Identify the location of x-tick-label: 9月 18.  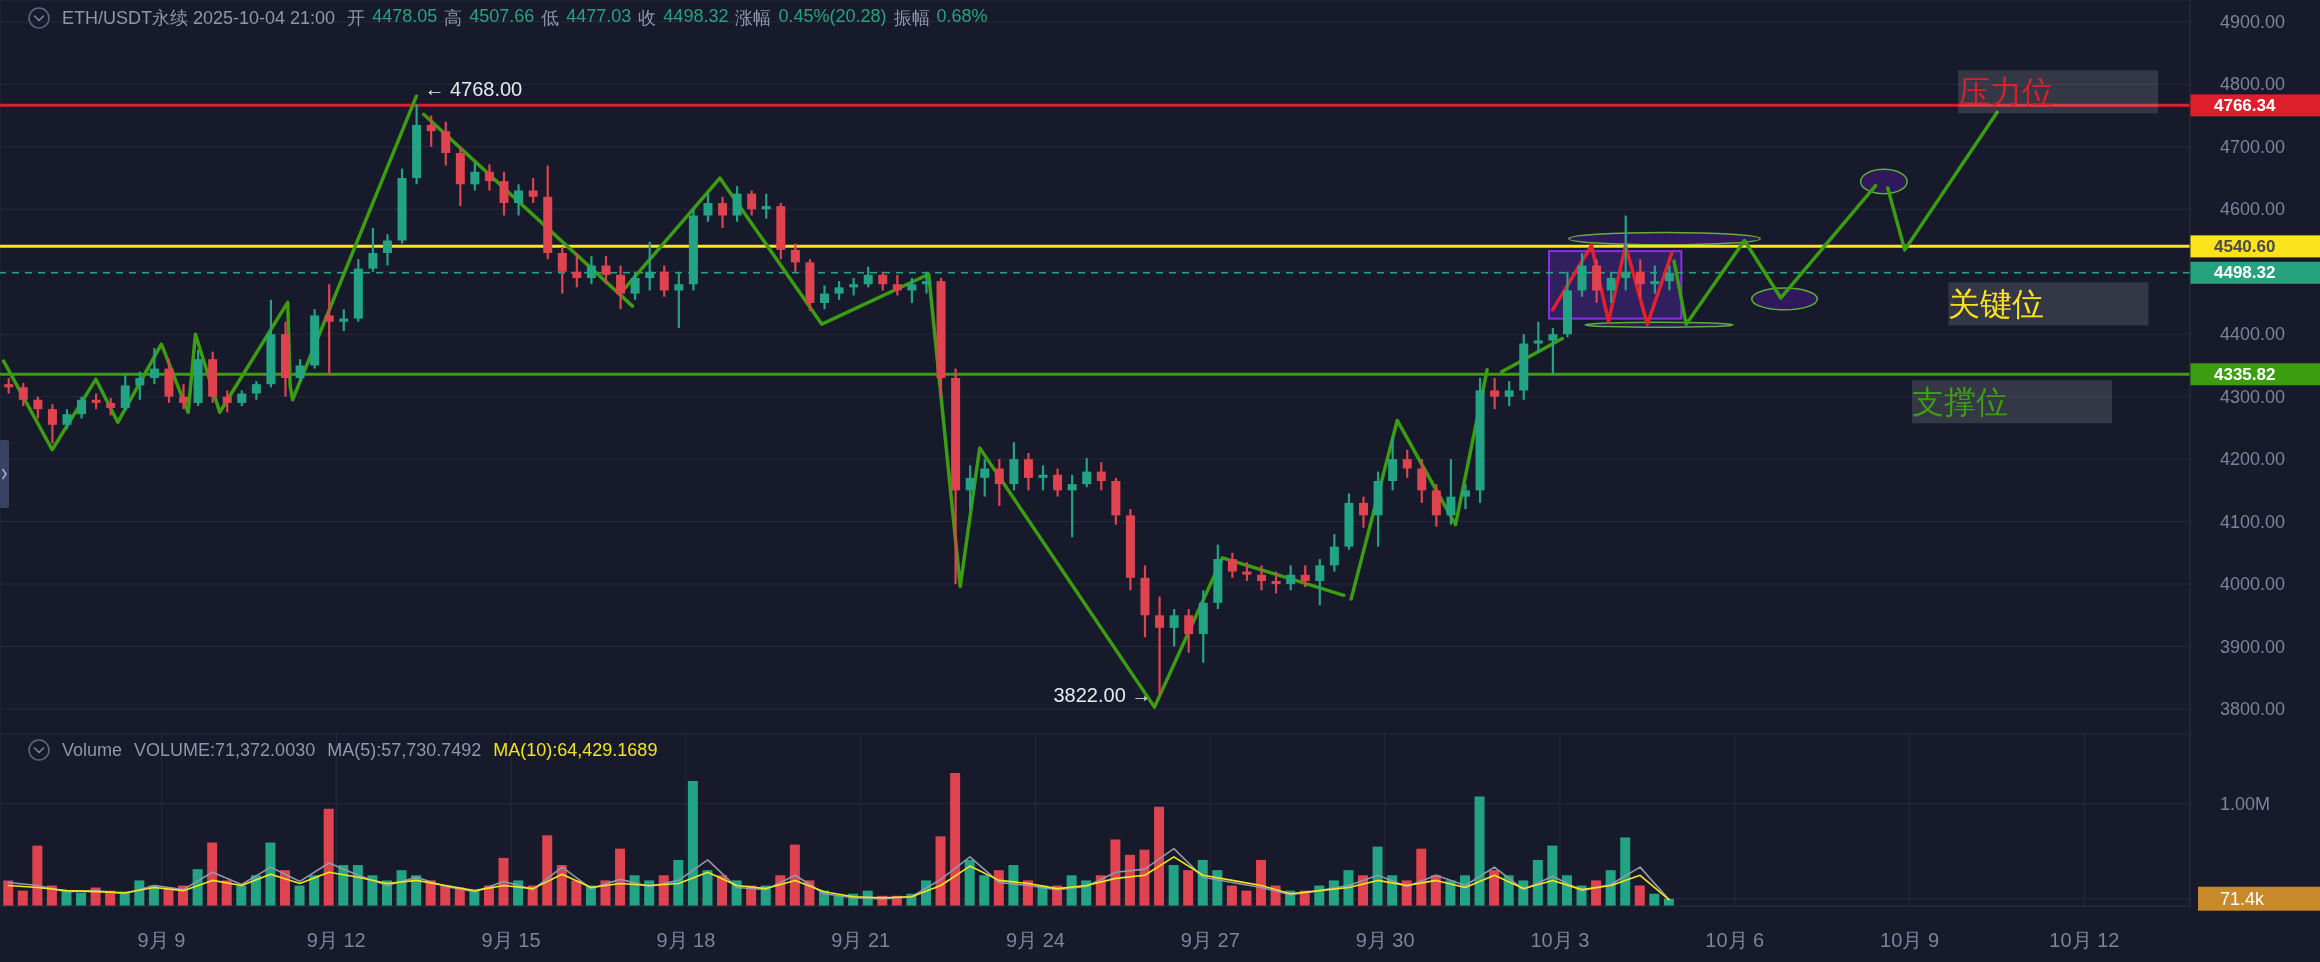
(686, 940).